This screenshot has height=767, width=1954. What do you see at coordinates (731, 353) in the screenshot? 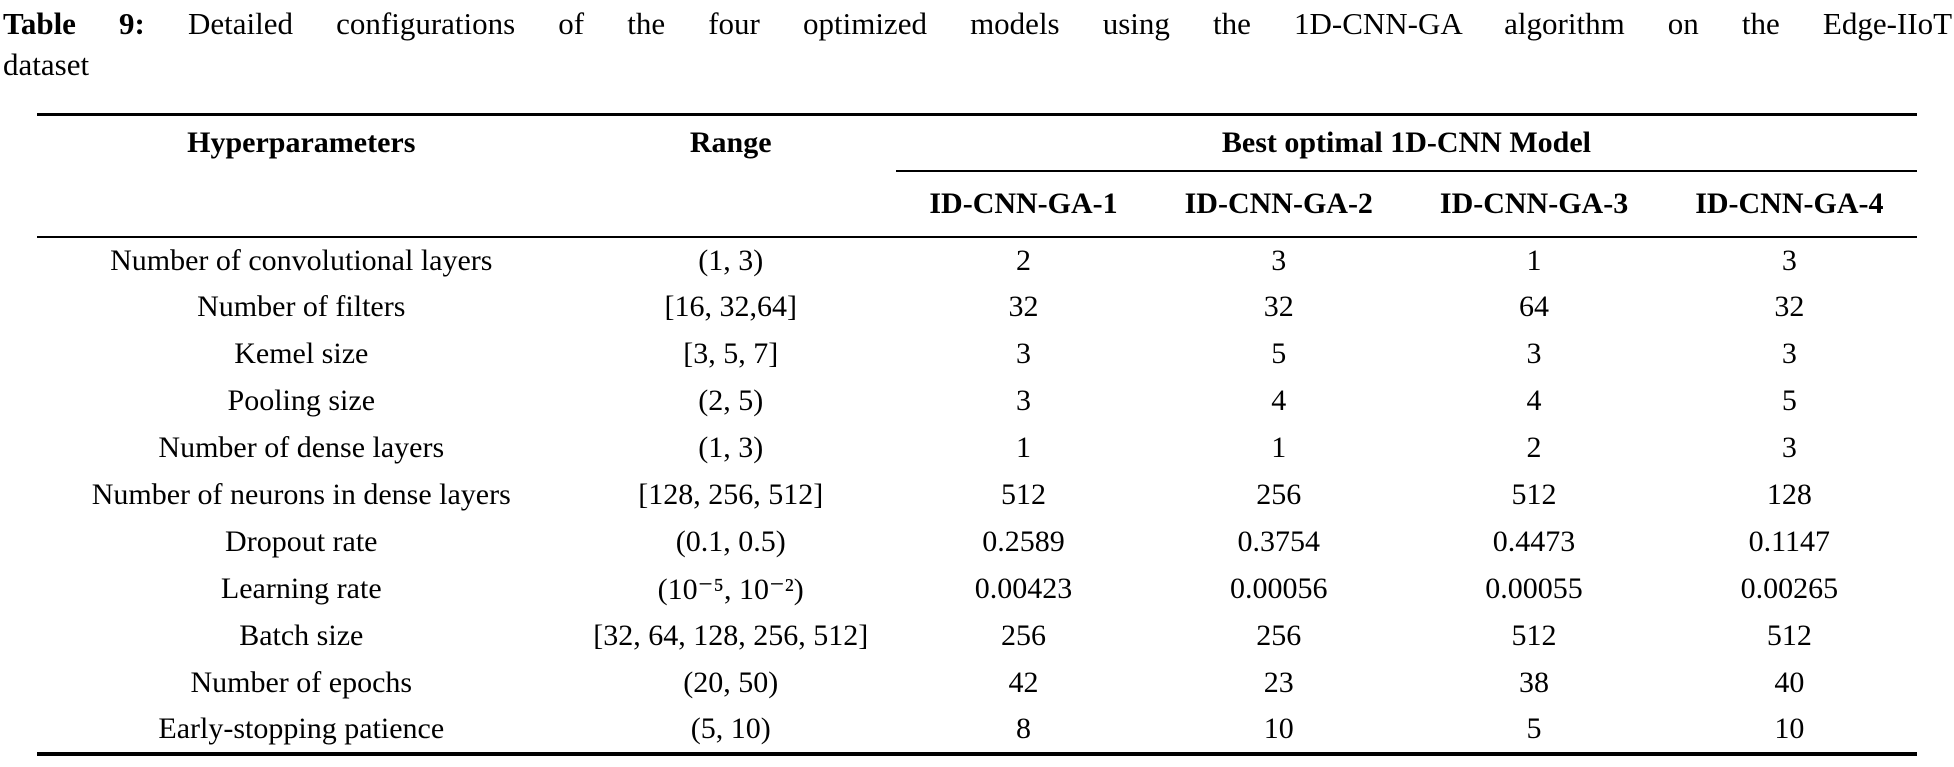
I see `cell-range: [3, 5, 7]` at bounding box center [731, 353].